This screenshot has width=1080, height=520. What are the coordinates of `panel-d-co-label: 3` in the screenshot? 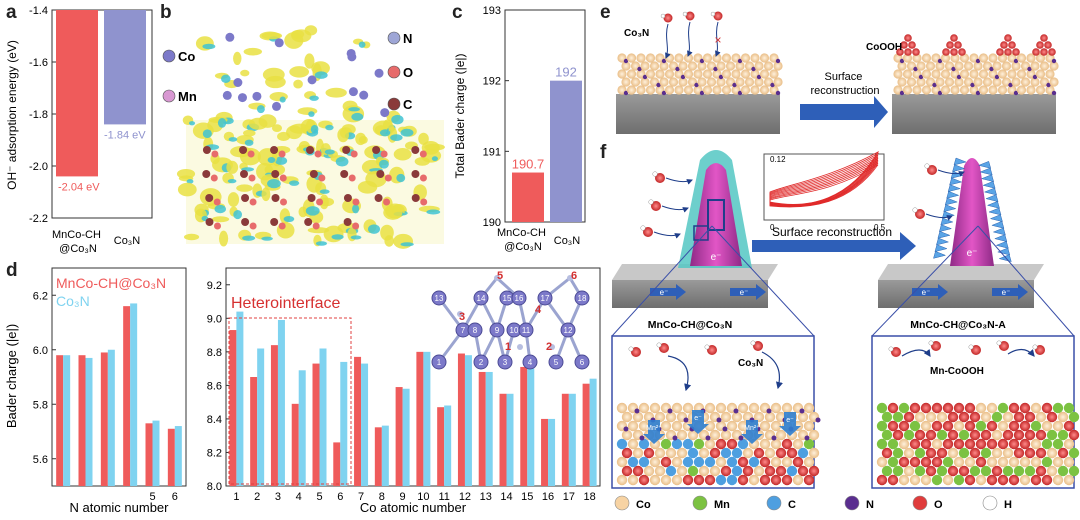 It's located at (278, 497).